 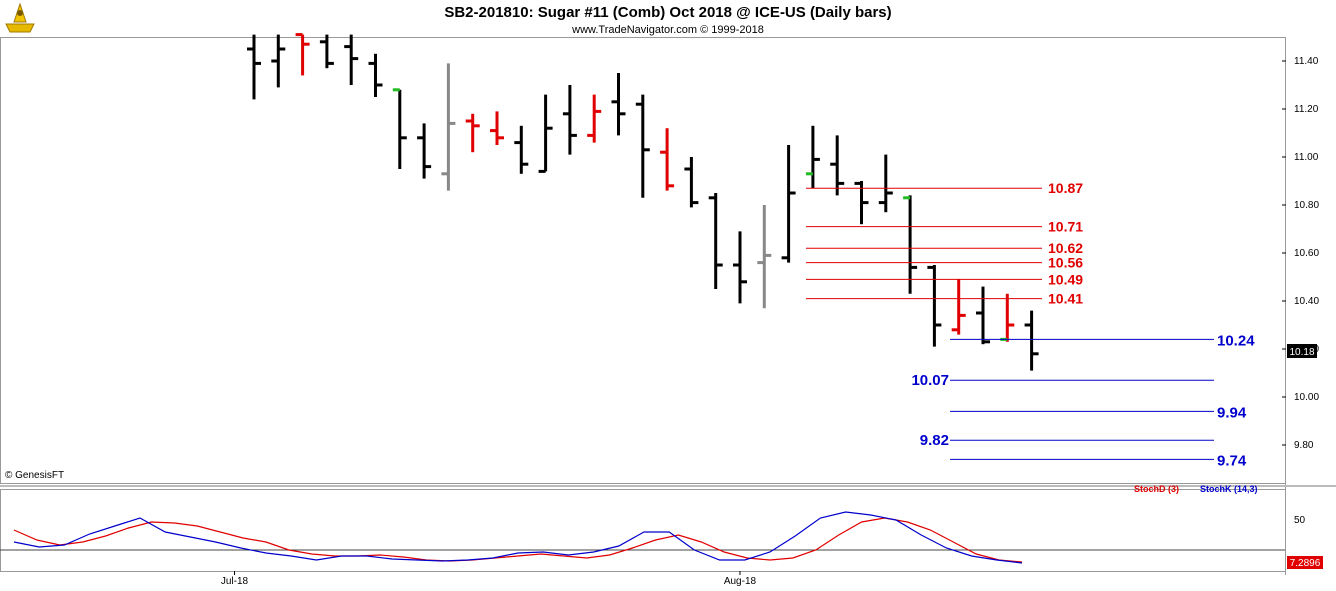 I want to click on level-label: 9.94, so click(x=1232, y=412).